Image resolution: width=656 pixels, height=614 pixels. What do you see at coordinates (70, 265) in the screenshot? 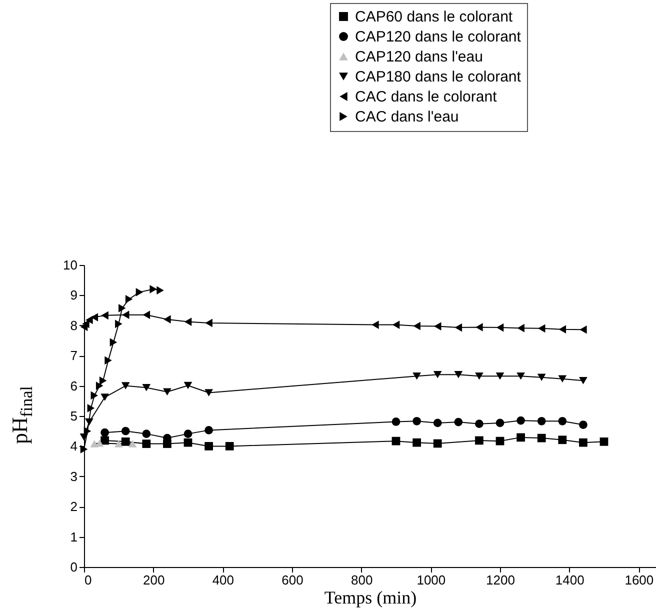
I see `y-tick-label: 10` at bounding box center [70, 265].